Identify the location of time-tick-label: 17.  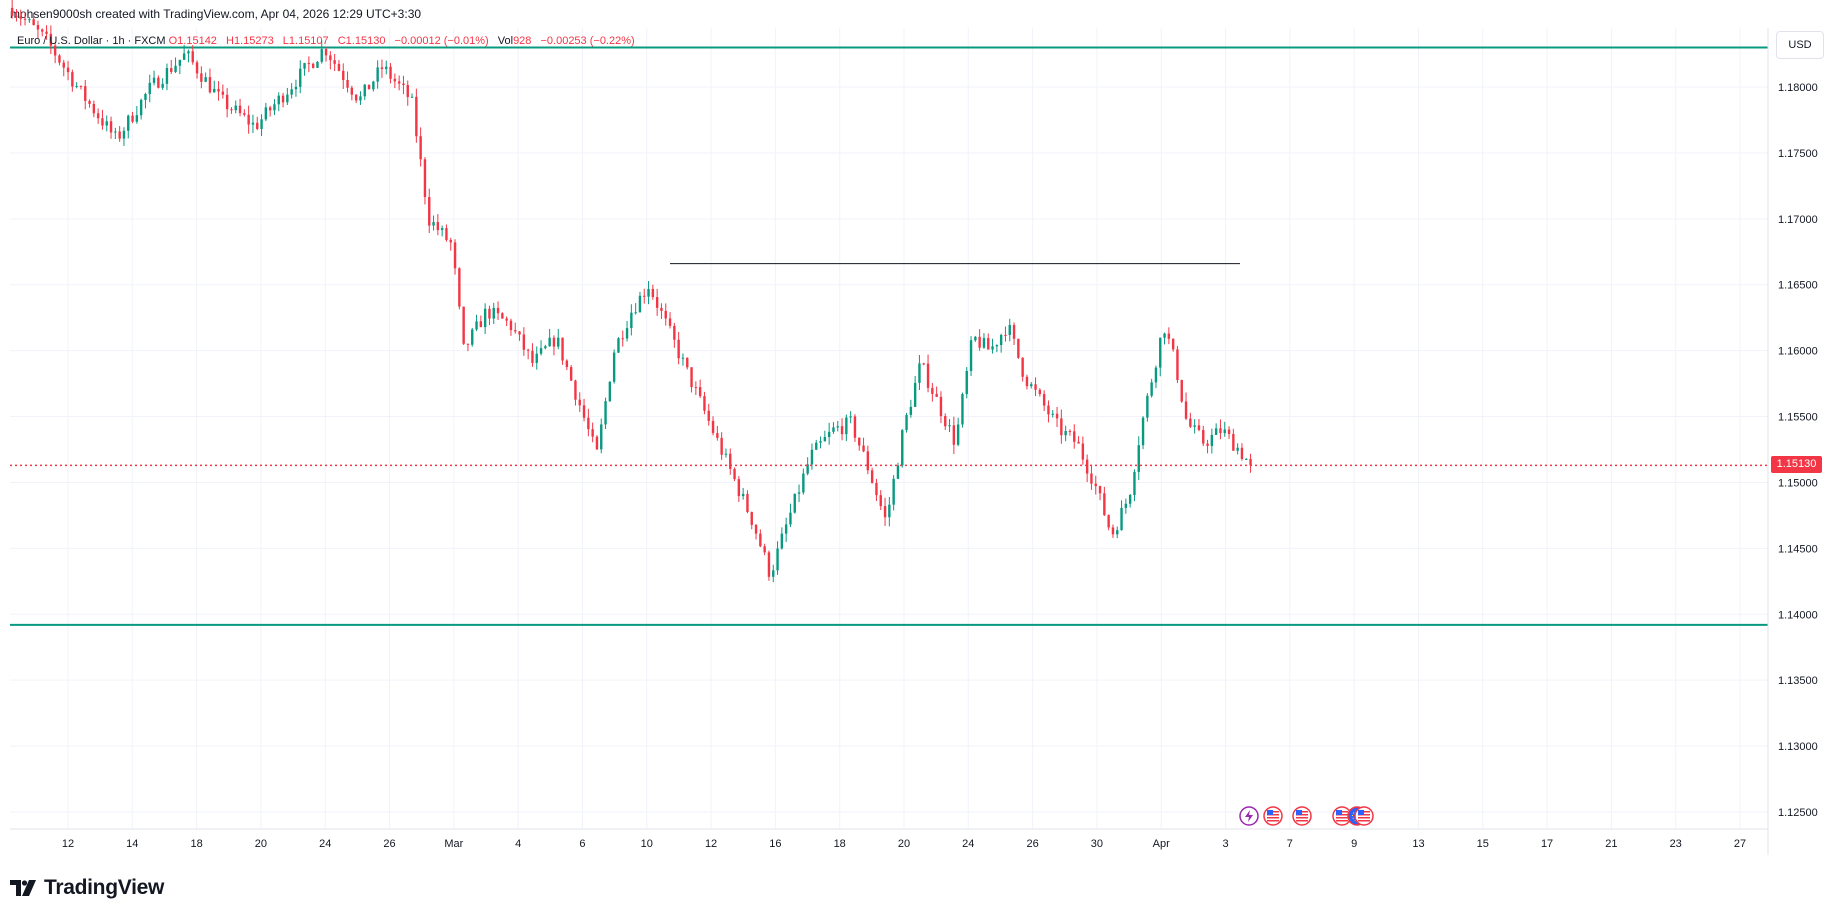
(1547, 844).